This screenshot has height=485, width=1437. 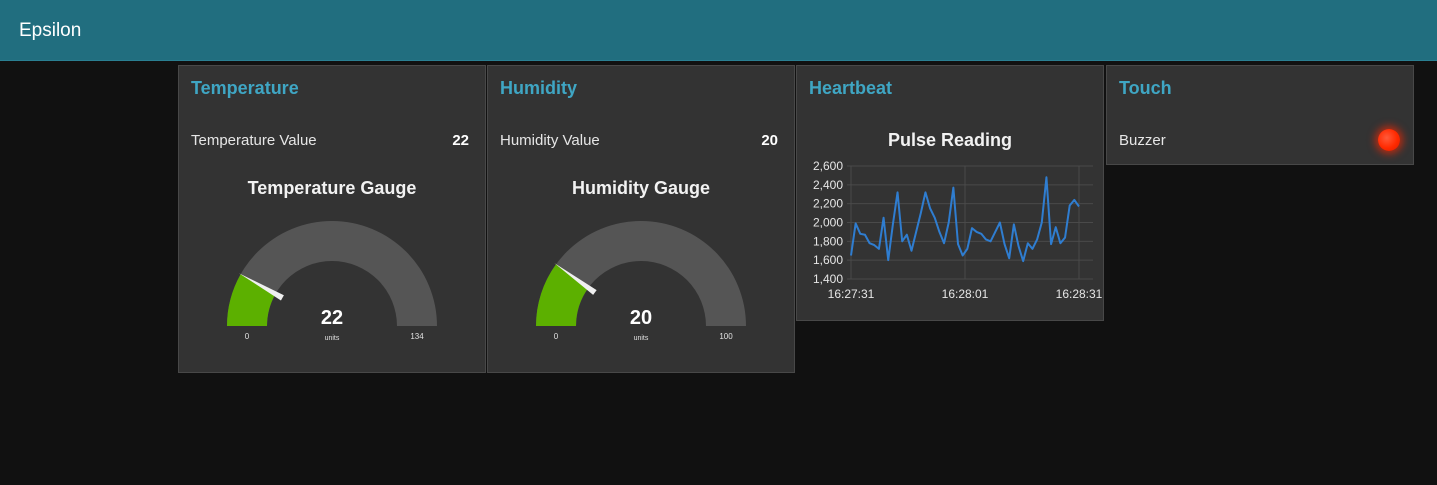 What do you see at coordinates (1389, 140) in the screenshot?
I see `buzzer-led-indicator` at bounding box center [1389, 140].